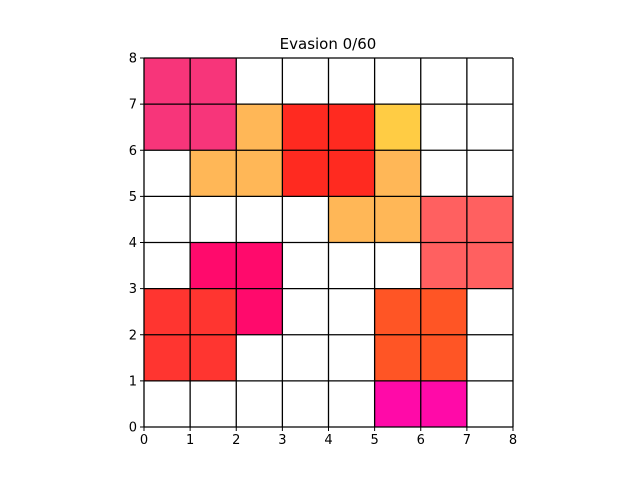  Describe the element at coordinates (374, 440) in the screenshot. I see `x-tick-label: 5` at that location.